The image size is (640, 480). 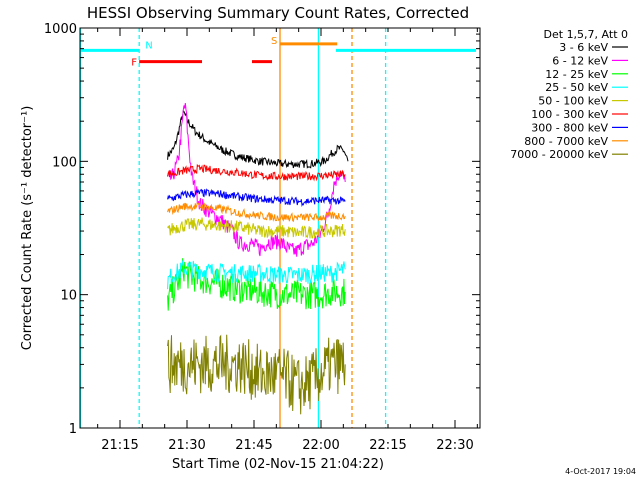 I want to click on x-tick-label: 22:15, so click(x=387, y=445).